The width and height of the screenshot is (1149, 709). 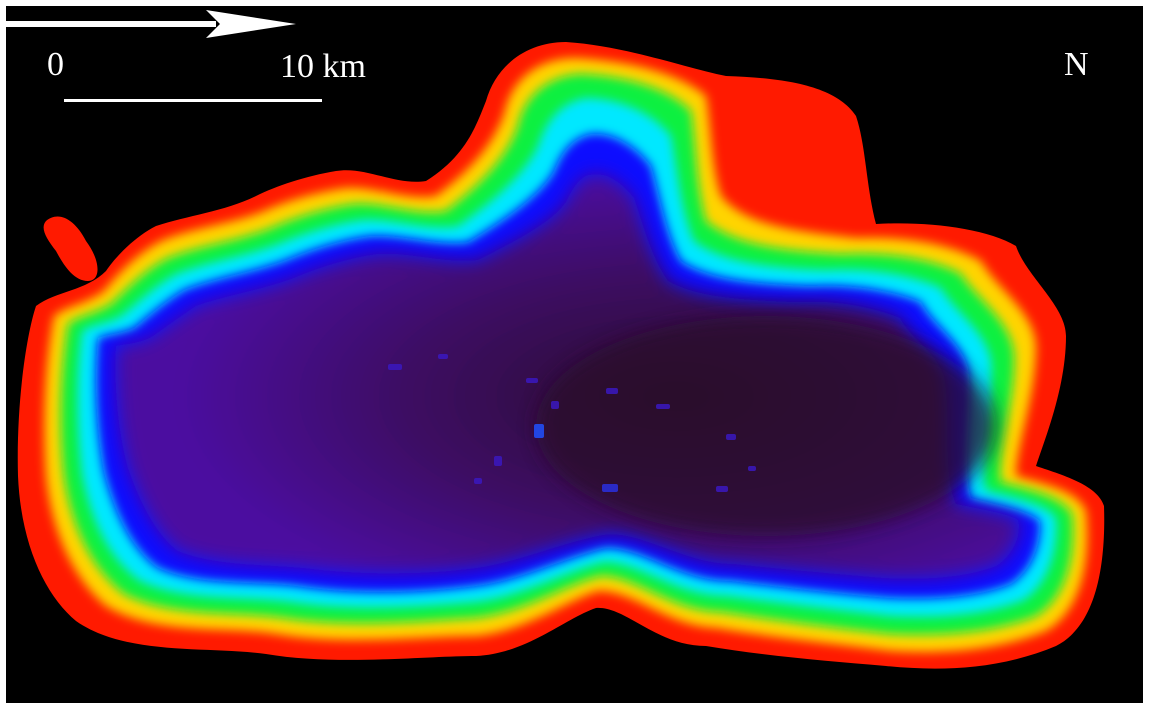 I want to click on depth-zone-deepest, so click(x=766, y=426).